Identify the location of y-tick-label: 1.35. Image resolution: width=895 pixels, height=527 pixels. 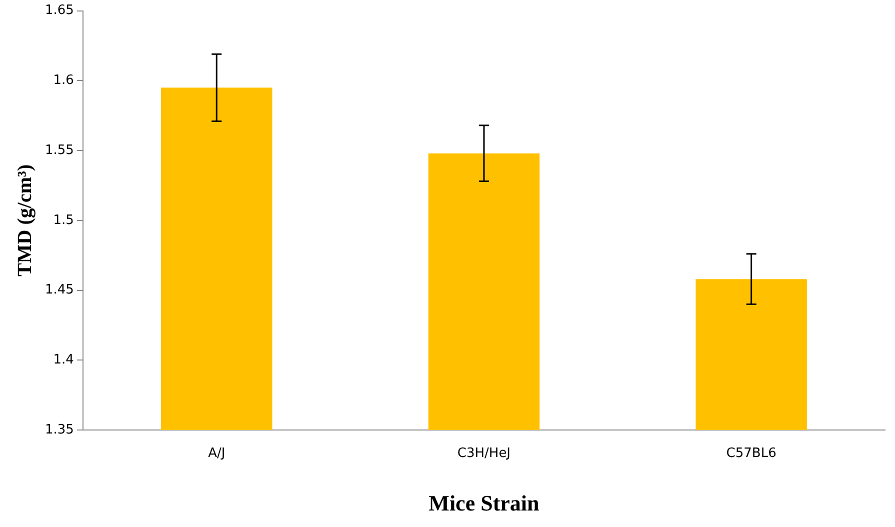
(59, 430).